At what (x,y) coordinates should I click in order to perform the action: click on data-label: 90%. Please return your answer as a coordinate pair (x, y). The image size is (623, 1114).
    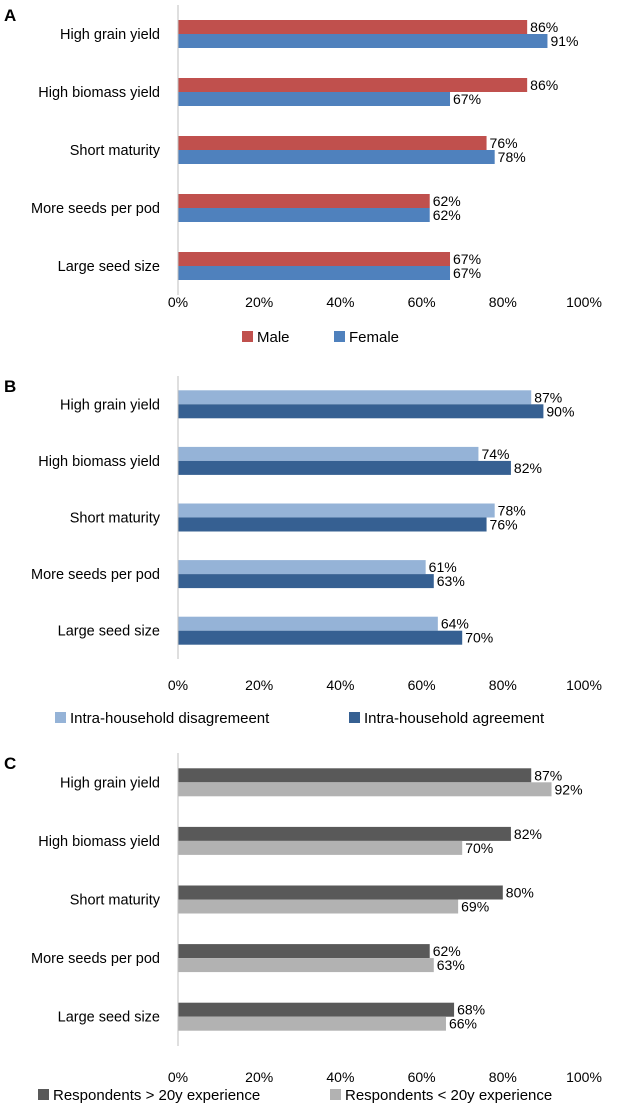
    Looking at the image, I should click on (560, 411).